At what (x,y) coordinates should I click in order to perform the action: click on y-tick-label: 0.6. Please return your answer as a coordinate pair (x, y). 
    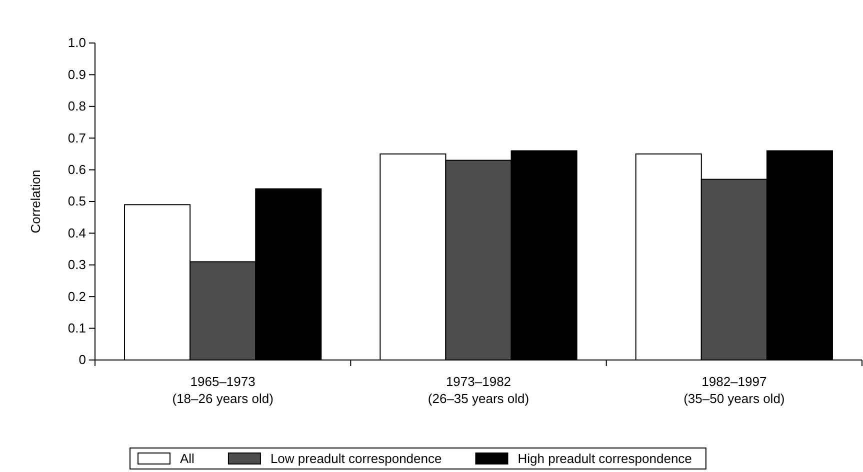
    Looking at the image, I should click on (77, 169).